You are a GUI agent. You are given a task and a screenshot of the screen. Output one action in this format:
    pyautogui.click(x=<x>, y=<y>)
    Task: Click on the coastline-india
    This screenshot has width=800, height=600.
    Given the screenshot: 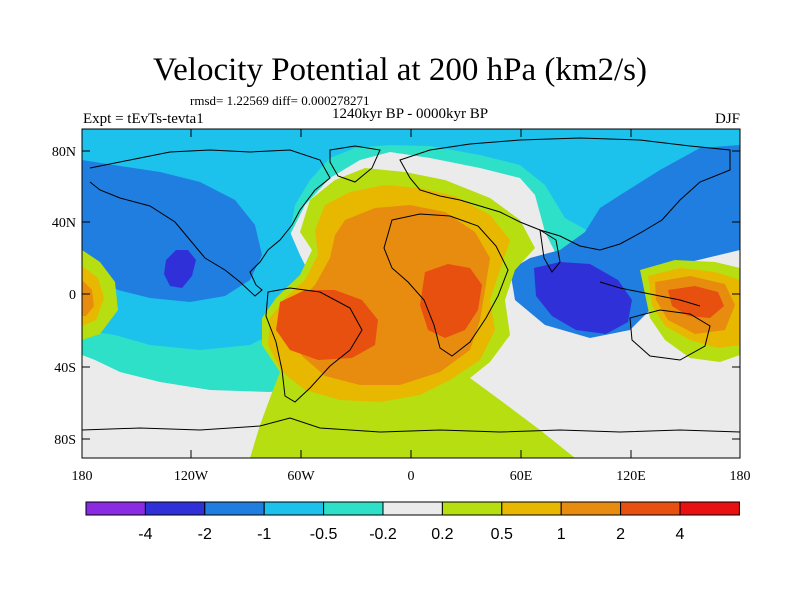 What is the action you would take?
    pyautogui.click(x=550, y=251)
    